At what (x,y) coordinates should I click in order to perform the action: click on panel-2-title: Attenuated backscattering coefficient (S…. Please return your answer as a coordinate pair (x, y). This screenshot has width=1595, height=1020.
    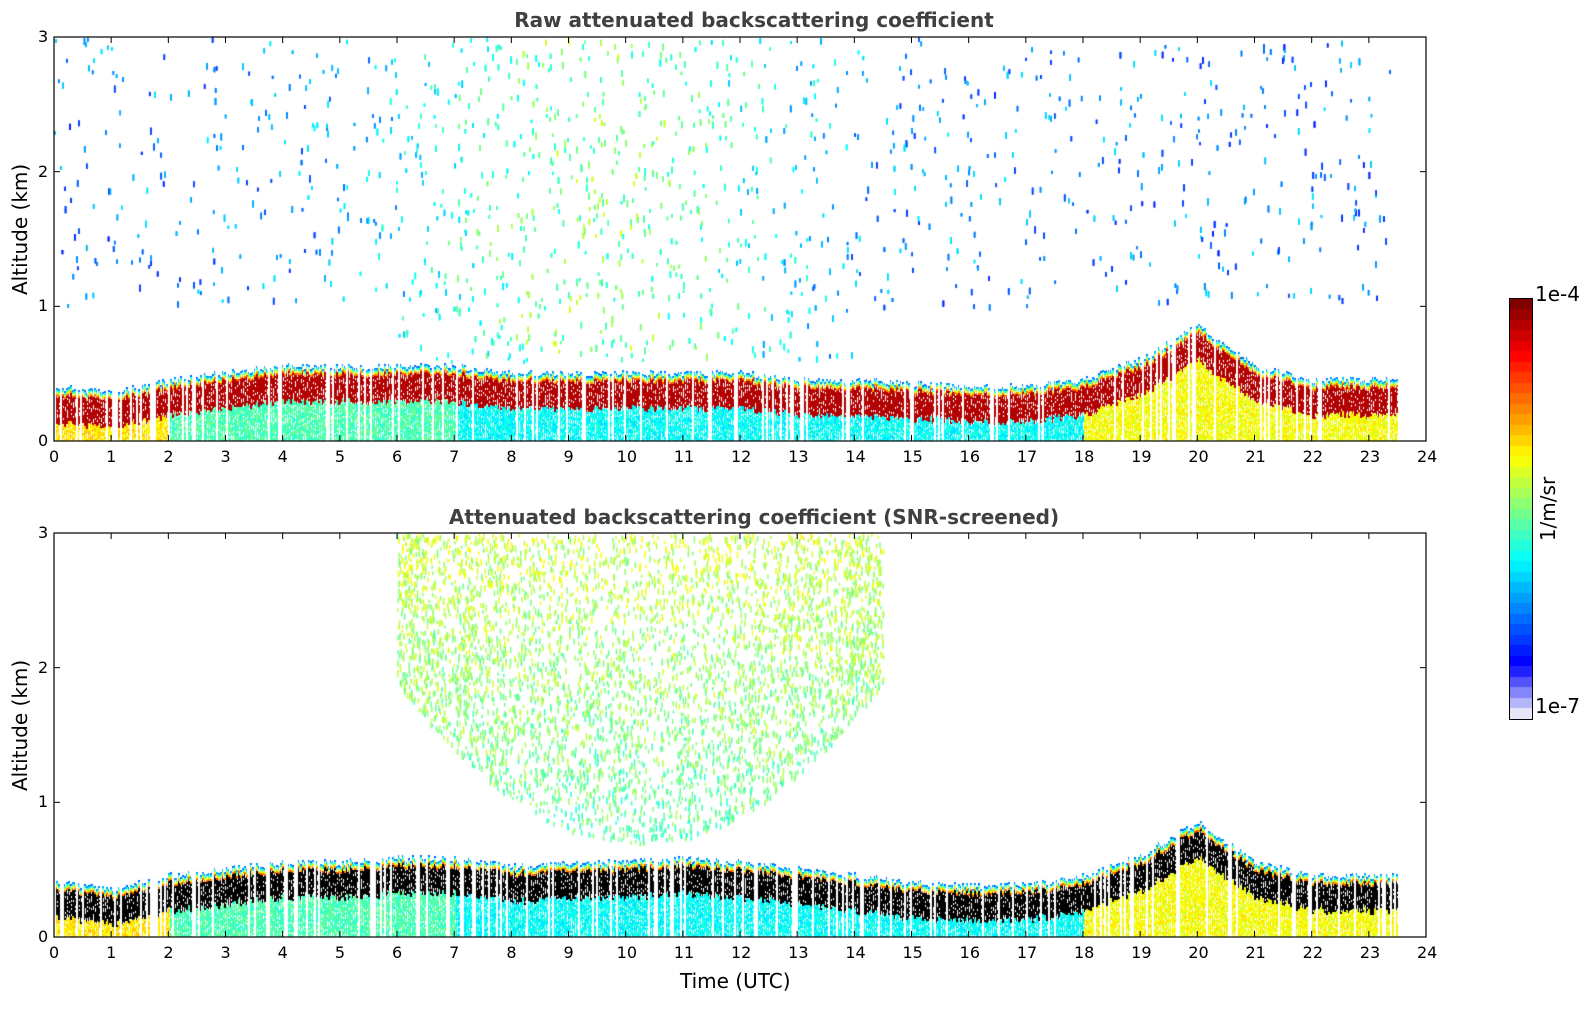
    Looking at the image, I should click on (754, 517).